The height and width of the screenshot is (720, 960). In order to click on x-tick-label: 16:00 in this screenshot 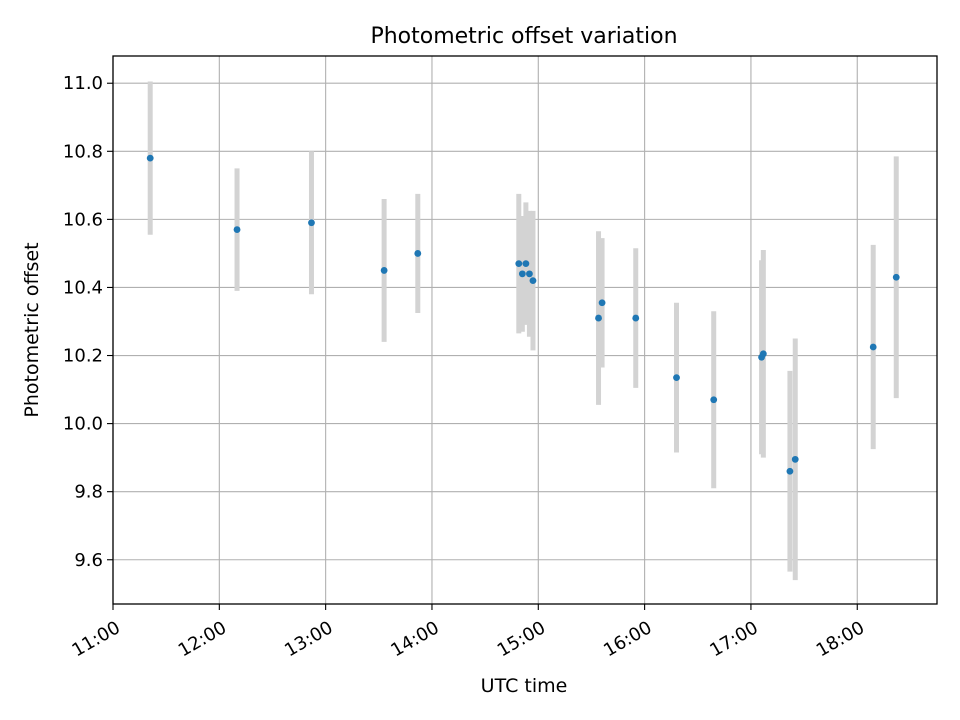, I will do `click(627, 639)`.